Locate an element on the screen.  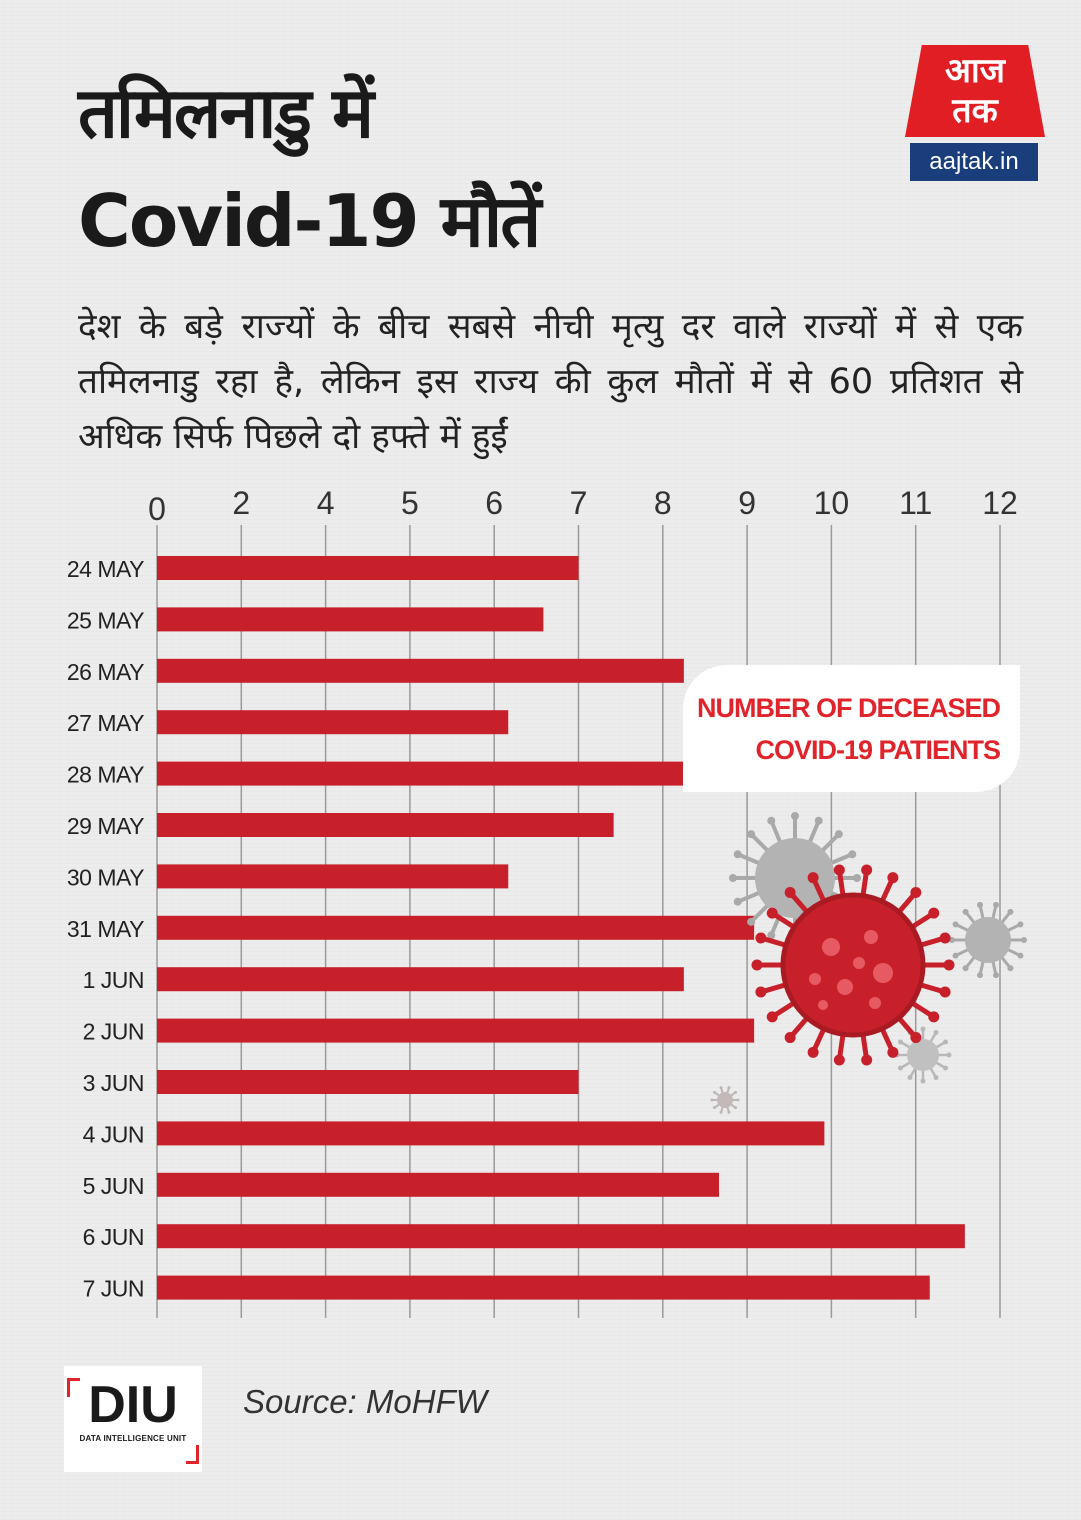
x-tick-label: 9 is located at coordinates (747, 503).